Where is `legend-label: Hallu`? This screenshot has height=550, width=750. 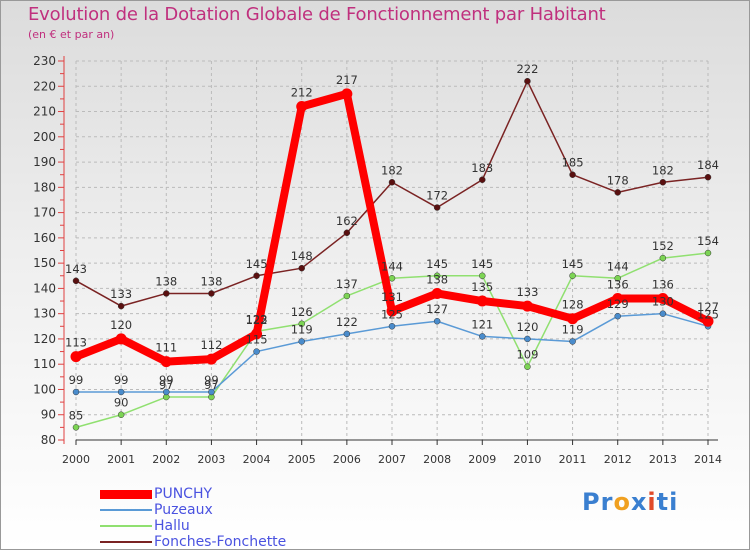 legend-label: Hallu is located at coordinates (172, 526).